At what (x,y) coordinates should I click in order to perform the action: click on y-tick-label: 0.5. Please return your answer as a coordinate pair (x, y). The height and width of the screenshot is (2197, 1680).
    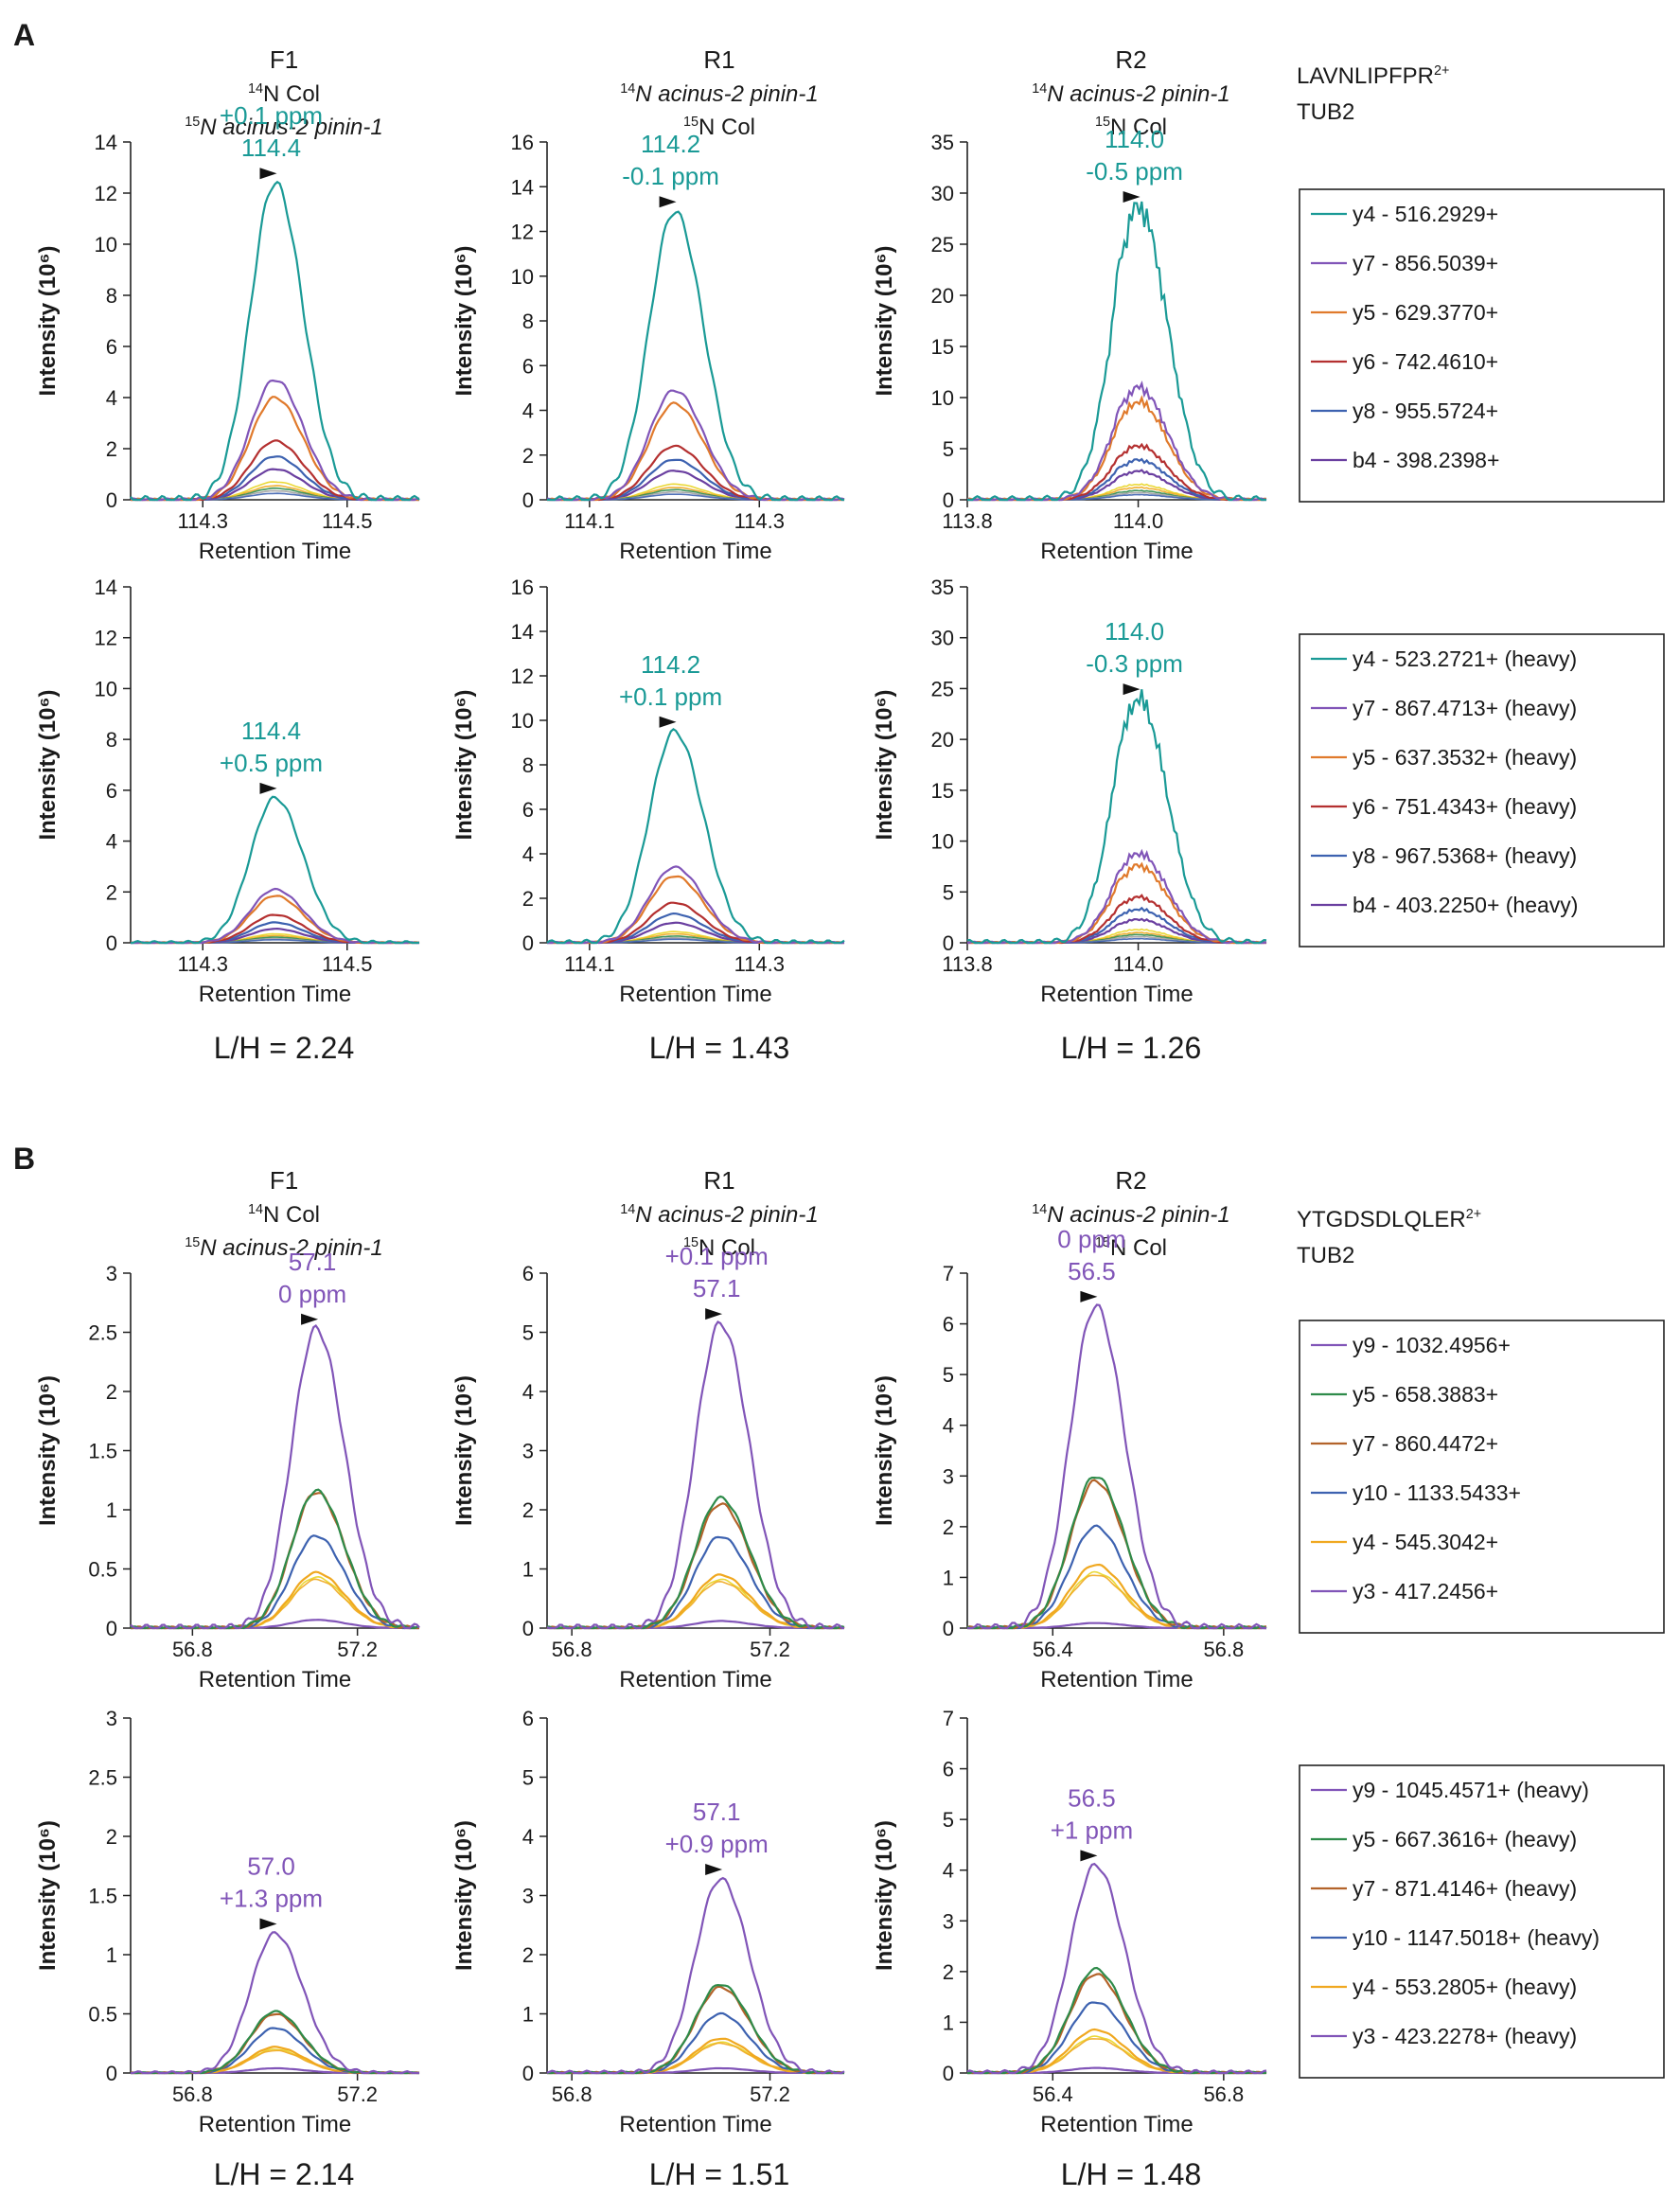
    Looking at the image, I should click on (102, 2015).